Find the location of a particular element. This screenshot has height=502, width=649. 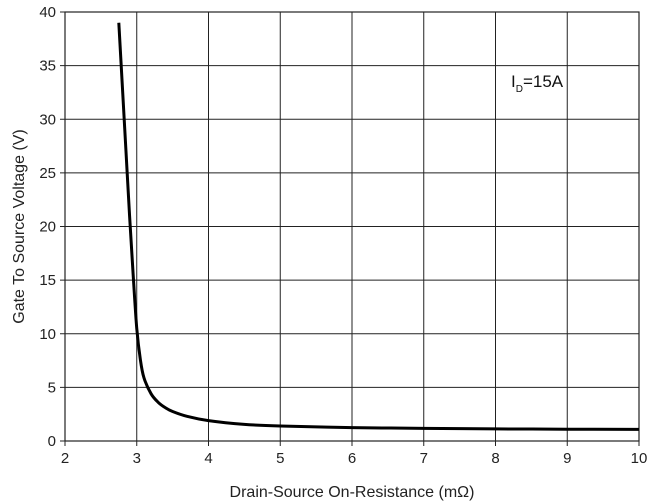

y-tick-label: 25 is located at coordinates (47, 173).